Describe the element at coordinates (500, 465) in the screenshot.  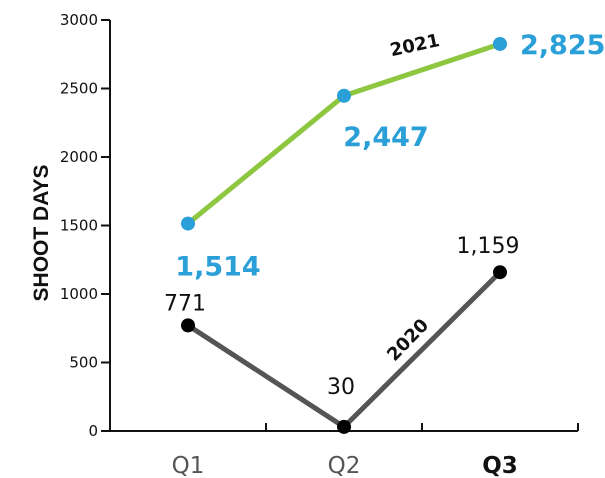
I see `x-category-label: Q3` at that location.